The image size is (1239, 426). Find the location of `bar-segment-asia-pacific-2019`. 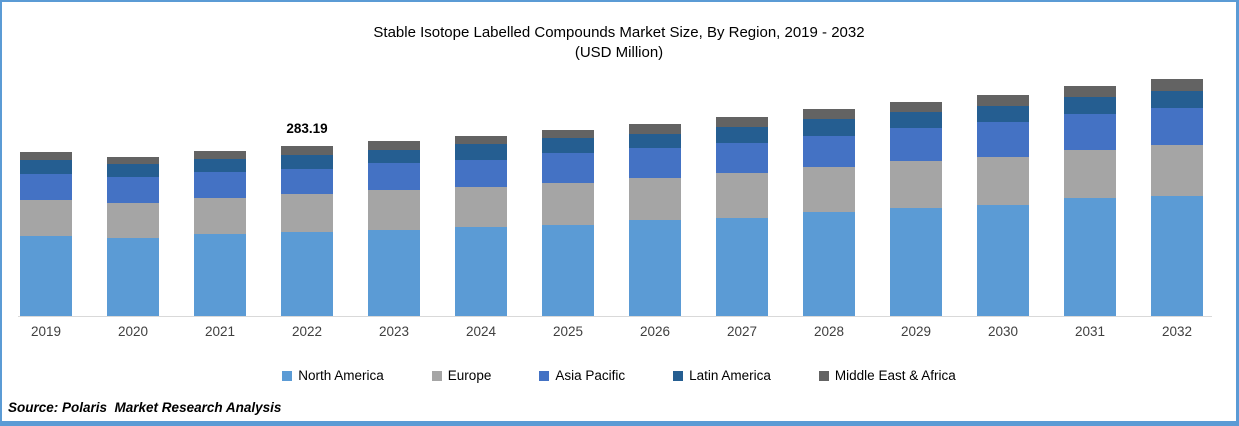

bar-segment-asia-pacific-2019 is located at coordinates (46, 187).